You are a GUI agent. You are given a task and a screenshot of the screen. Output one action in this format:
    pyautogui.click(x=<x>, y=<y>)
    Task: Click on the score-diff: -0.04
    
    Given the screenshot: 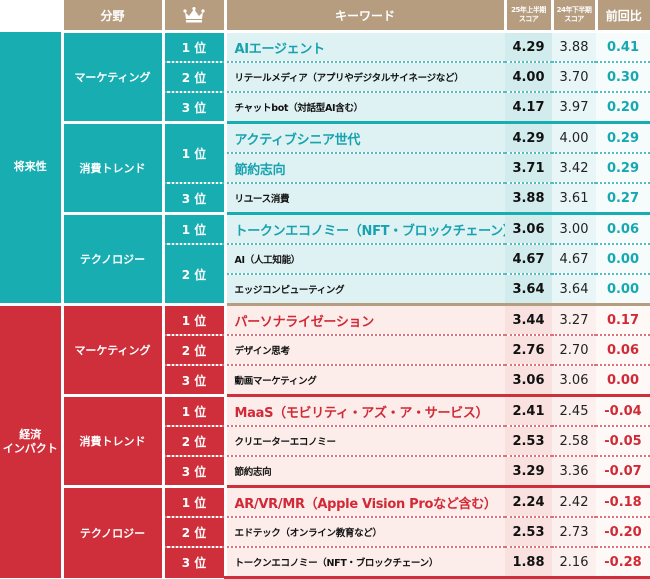 What is the action you would take?
    pyautogui.click(x=623, y=410)
    